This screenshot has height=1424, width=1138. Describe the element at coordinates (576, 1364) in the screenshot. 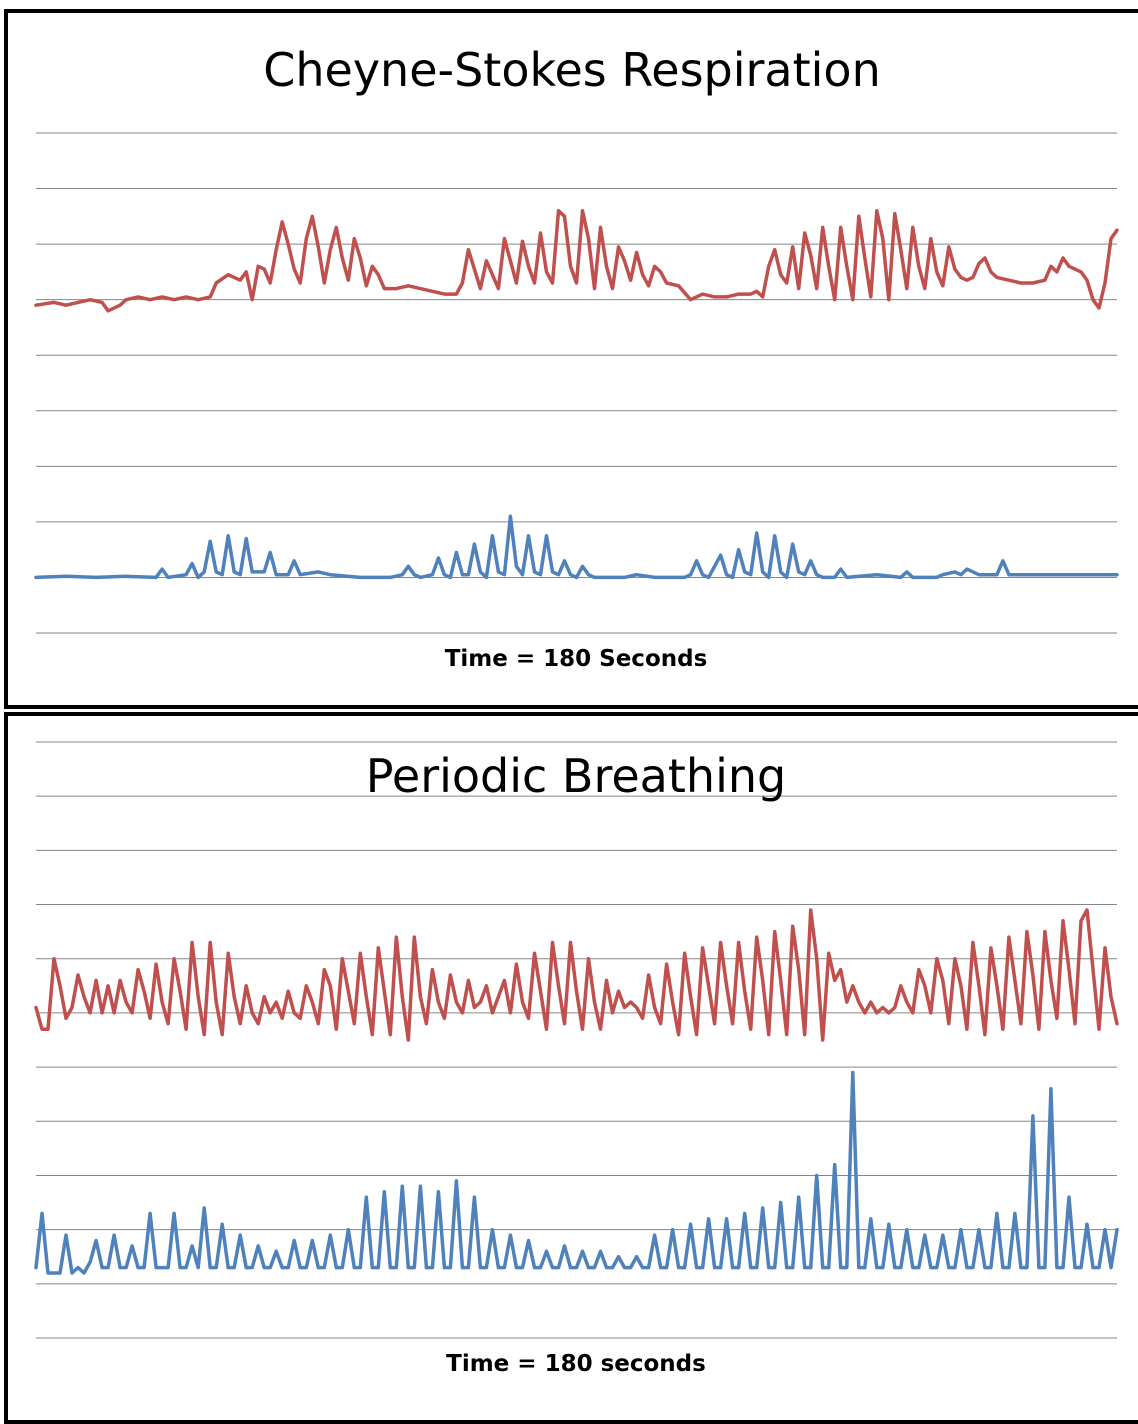

I see `x-axis-label: Time = 180 seconds` at that location.